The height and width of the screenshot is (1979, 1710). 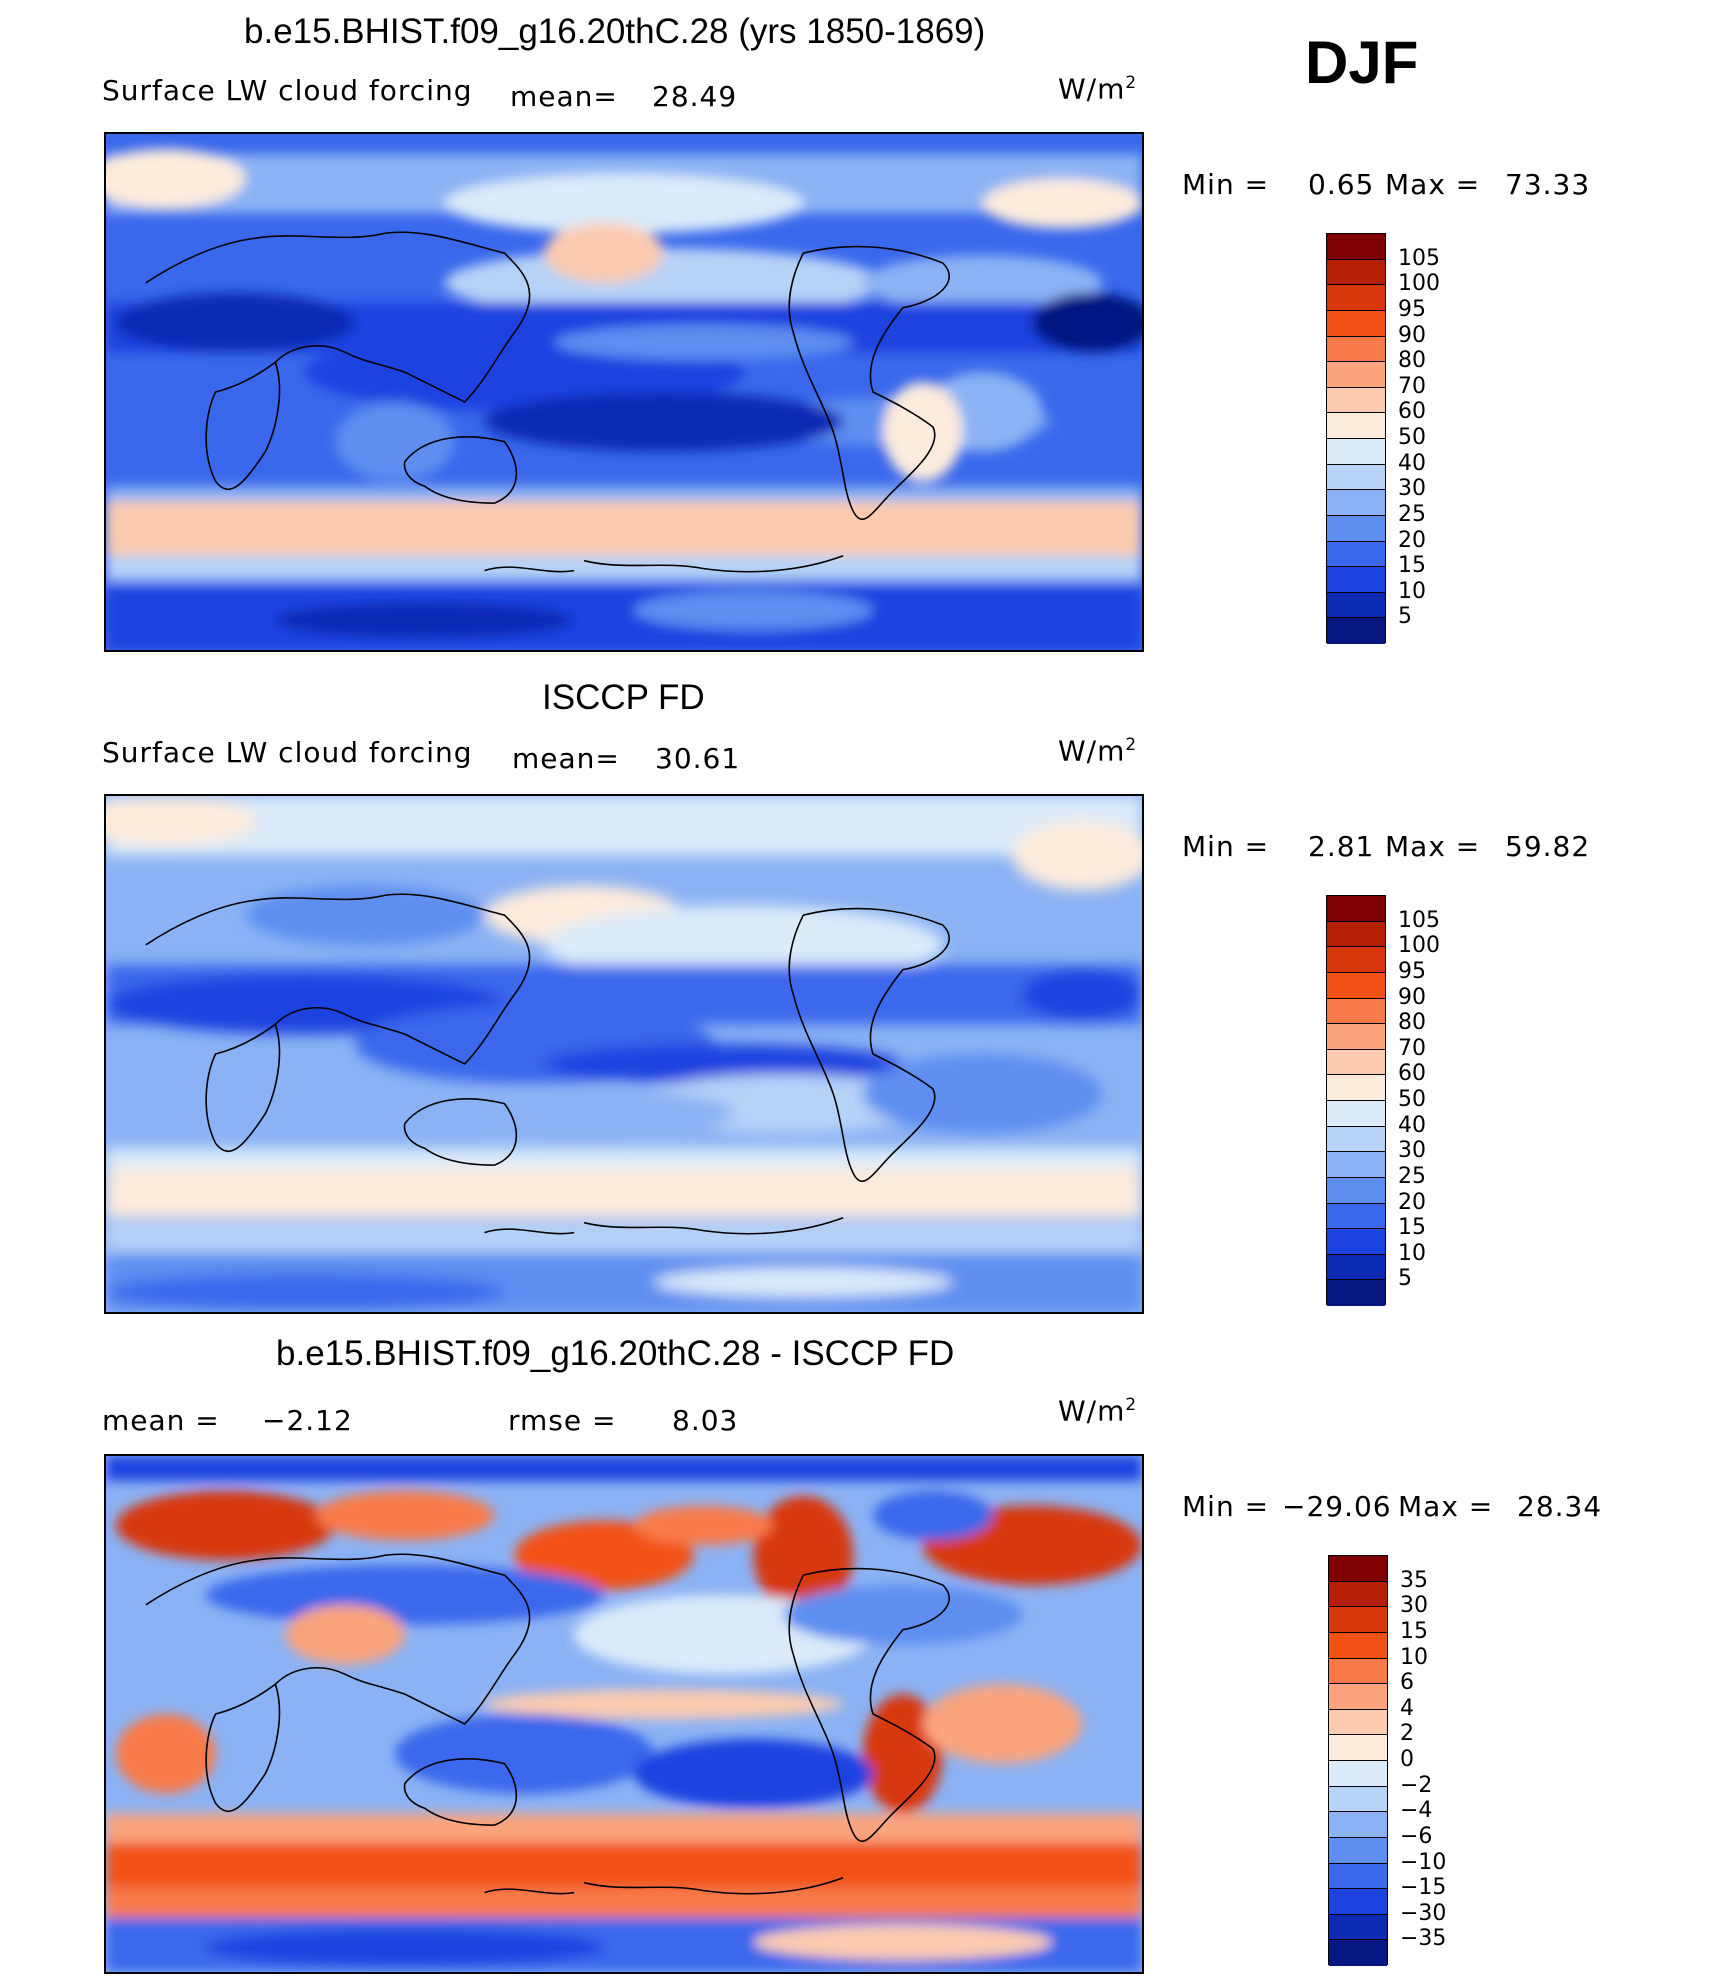 What do you see at coordinates (1423, 1939) in the screenshot?
I see `colorbar-tick-label: −35` at bounding box center [1423, 1939].